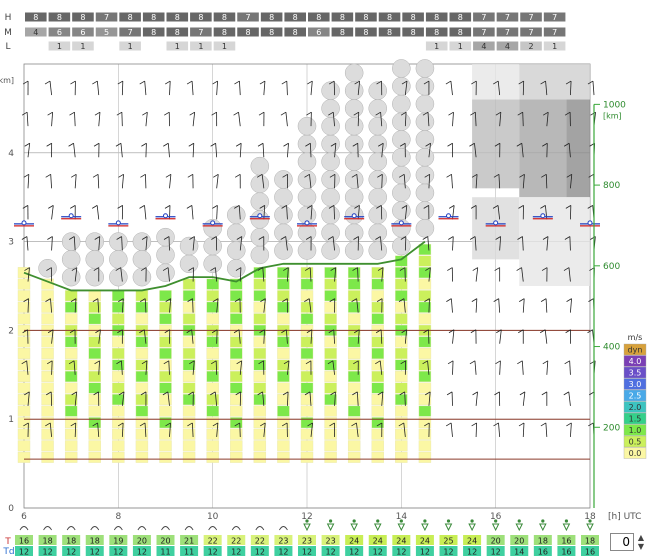 The image size is (650, 560). I want to click on cloud-cover-value: 7, so click(530, 32).